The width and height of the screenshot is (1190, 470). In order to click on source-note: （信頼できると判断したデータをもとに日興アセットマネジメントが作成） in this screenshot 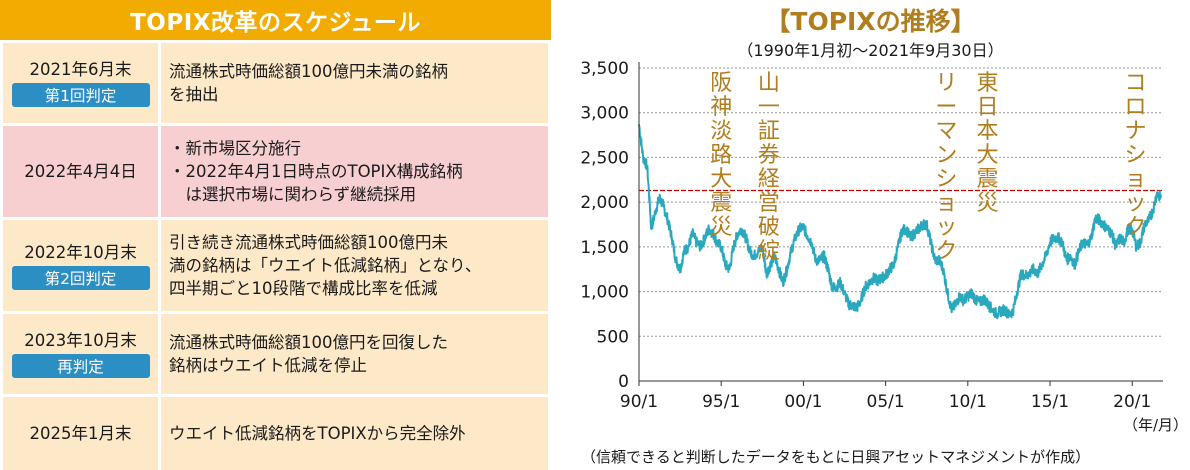, I will do `click(836, 457)`.